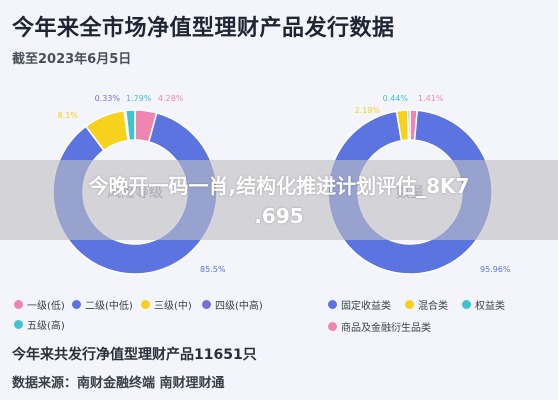 This screenshot has width=558, height=400. What do you see at coordinates (68, 115) in the screenshot?
I see `slice-percent-label: 8.1%` at bounding box center [68, 115].